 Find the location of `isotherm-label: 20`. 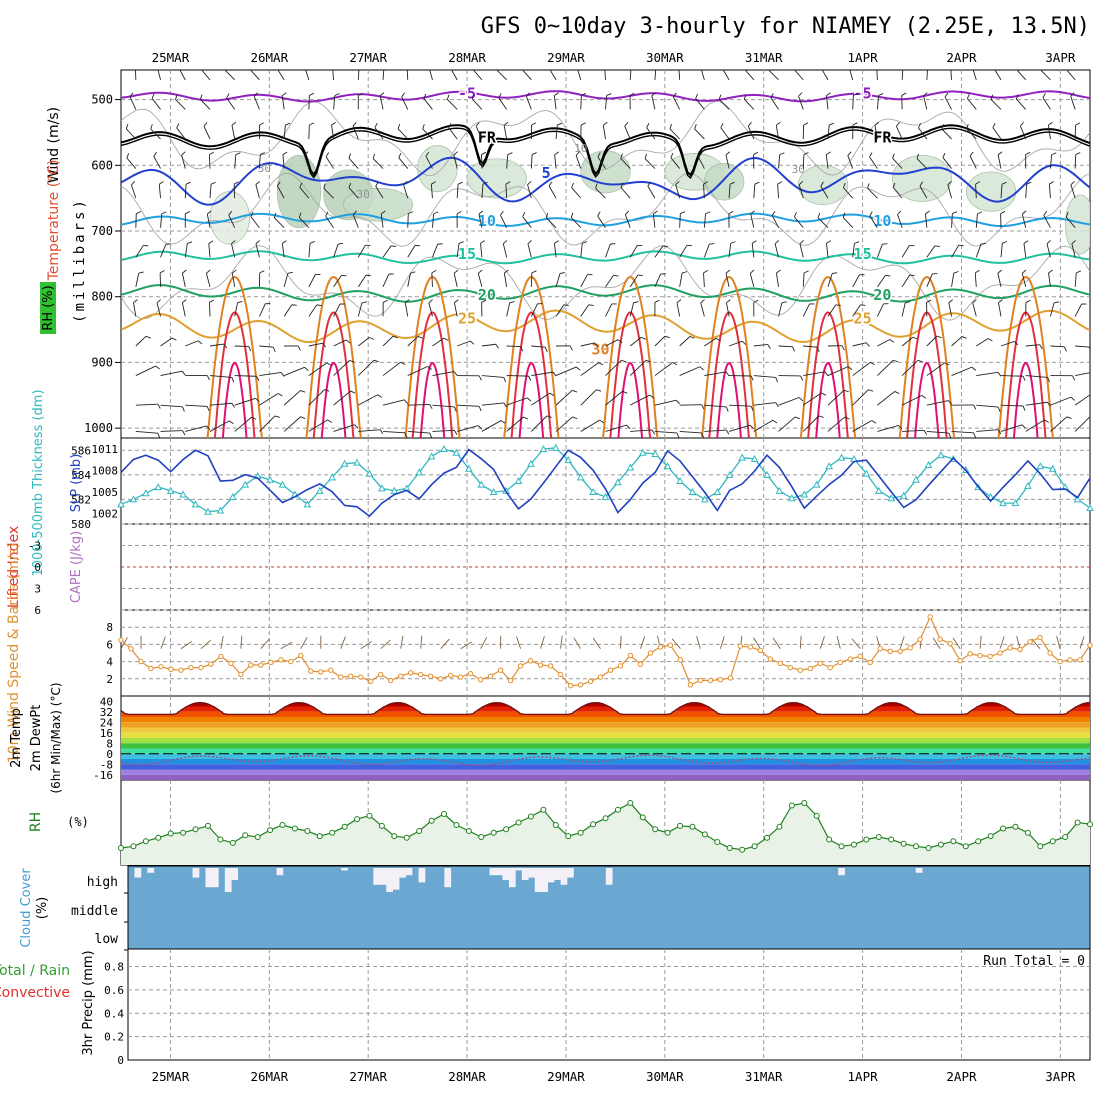

isotherm-label: 20 is located at coordinates (487, 295).